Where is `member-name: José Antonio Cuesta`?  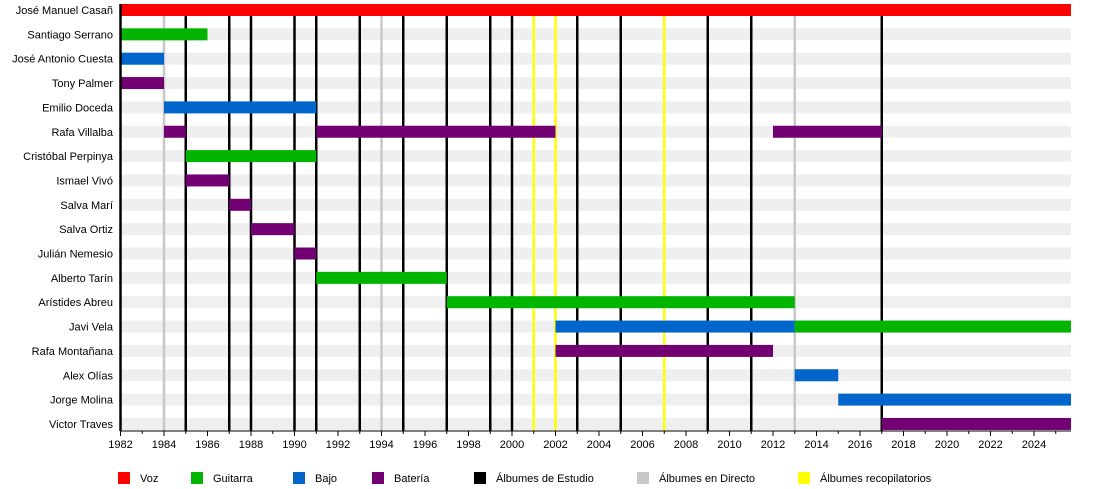
member-name: José Antonio Cuesta is located at coordinates (63, 60).